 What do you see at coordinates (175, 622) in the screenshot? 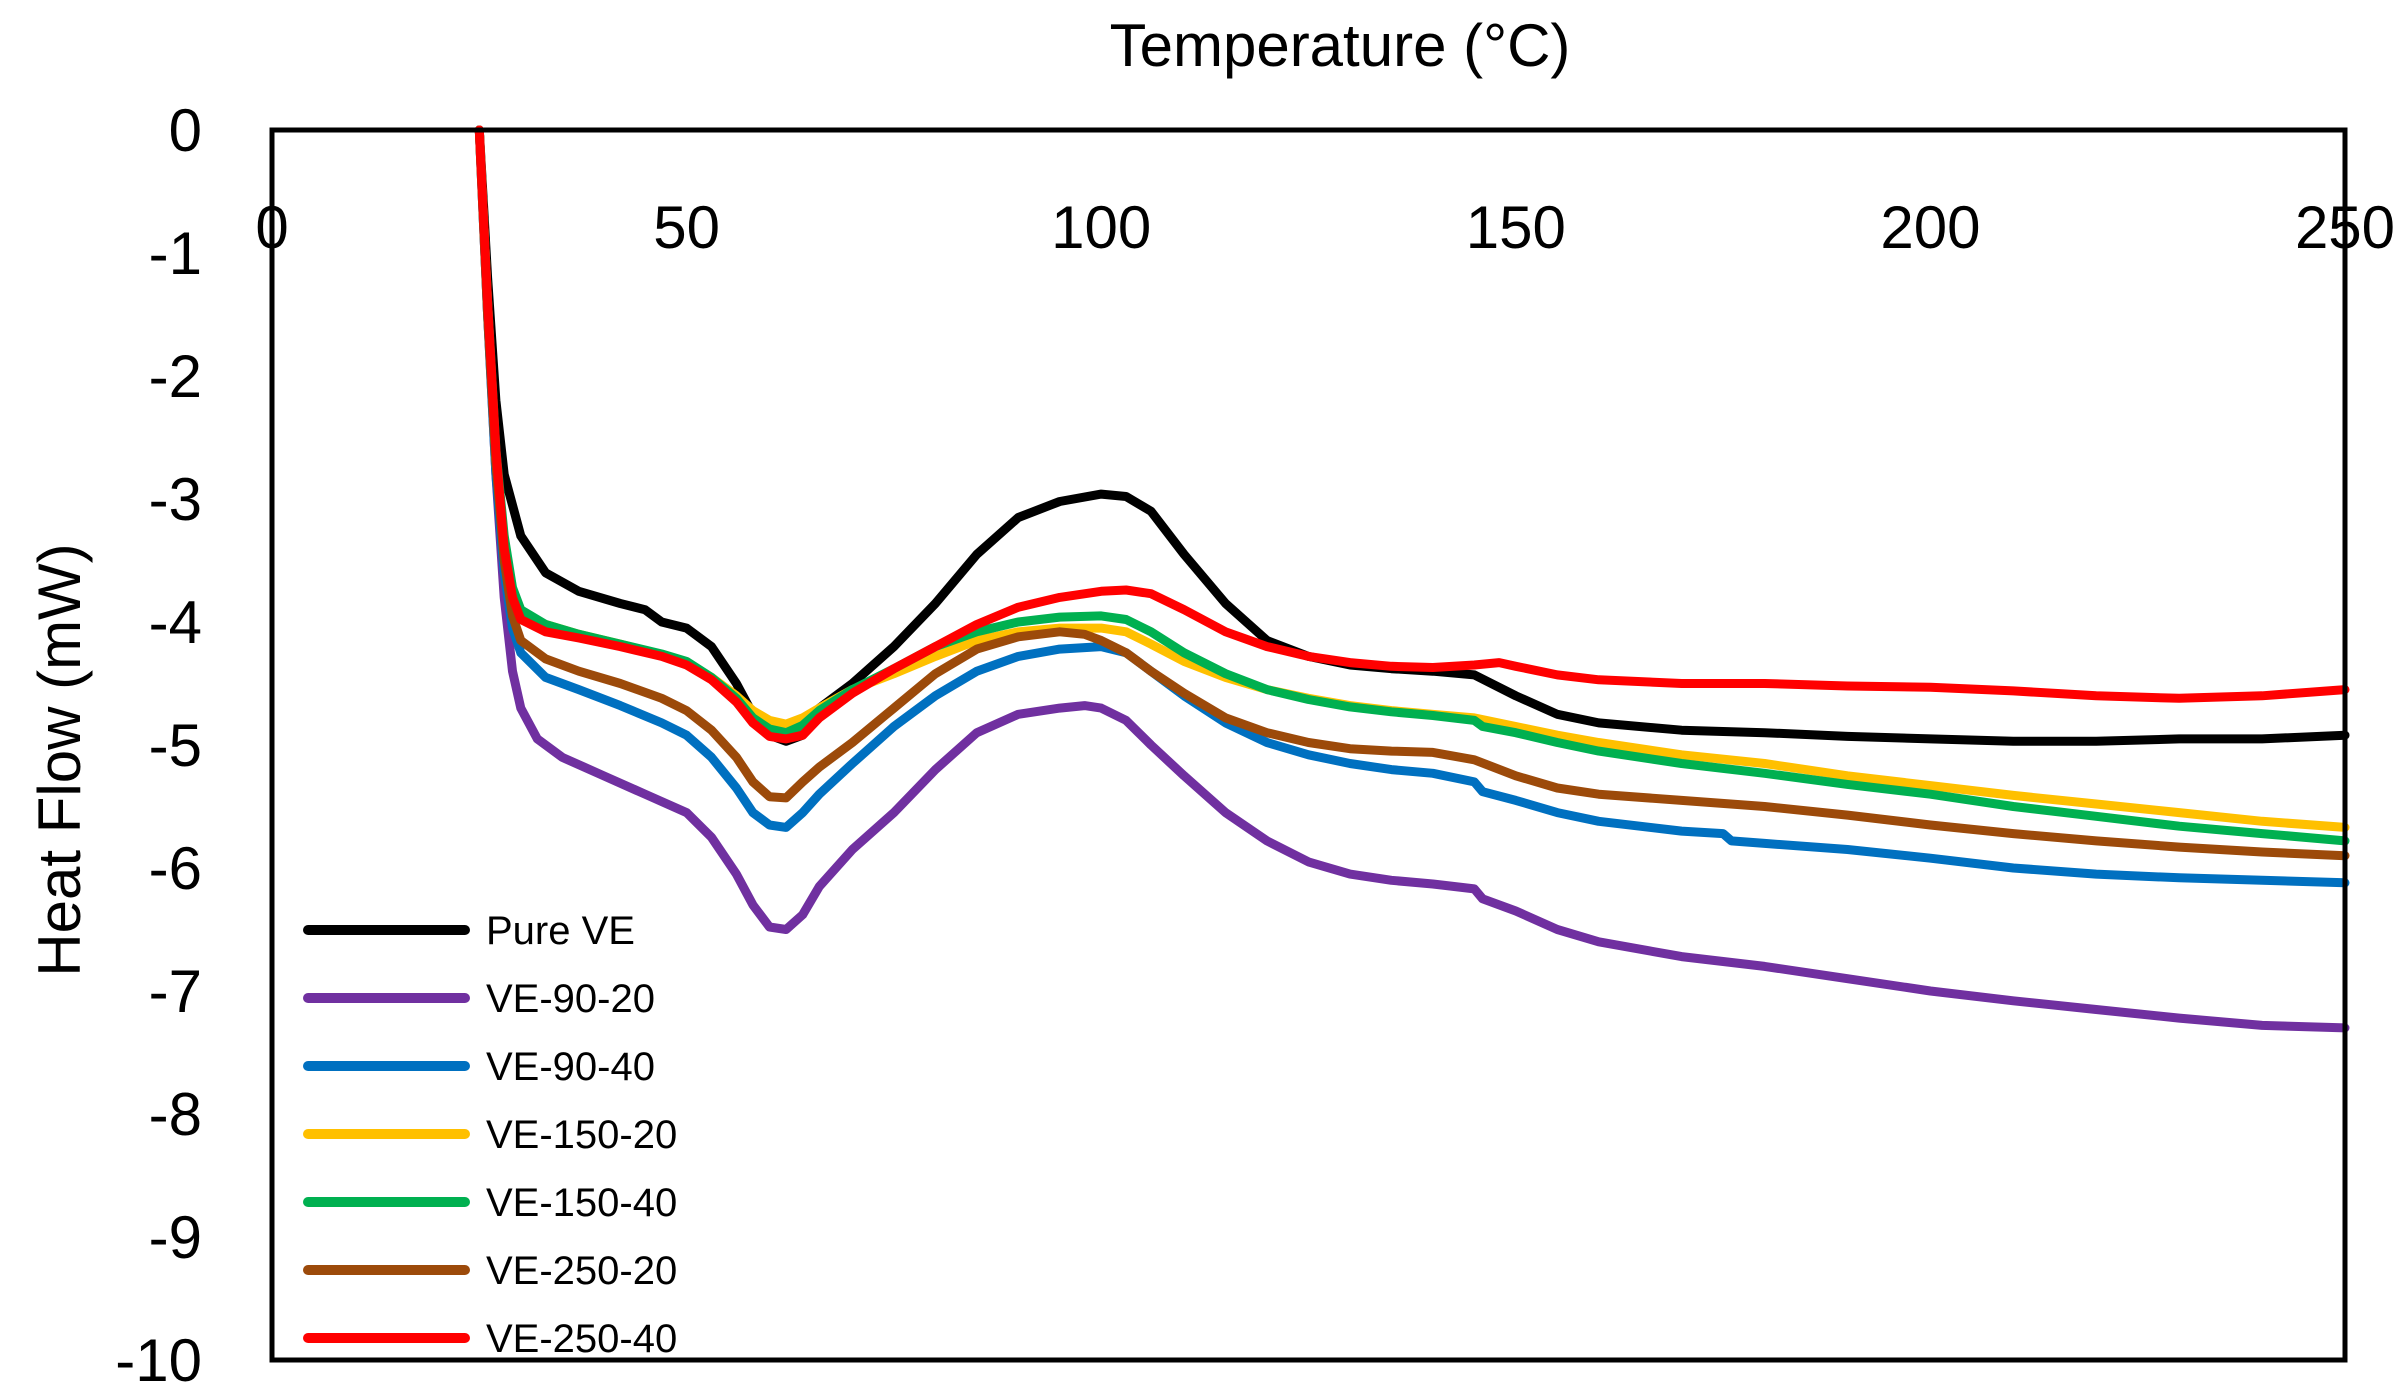
I see `y-tick-label: -4` at bounding box center [175, 622].